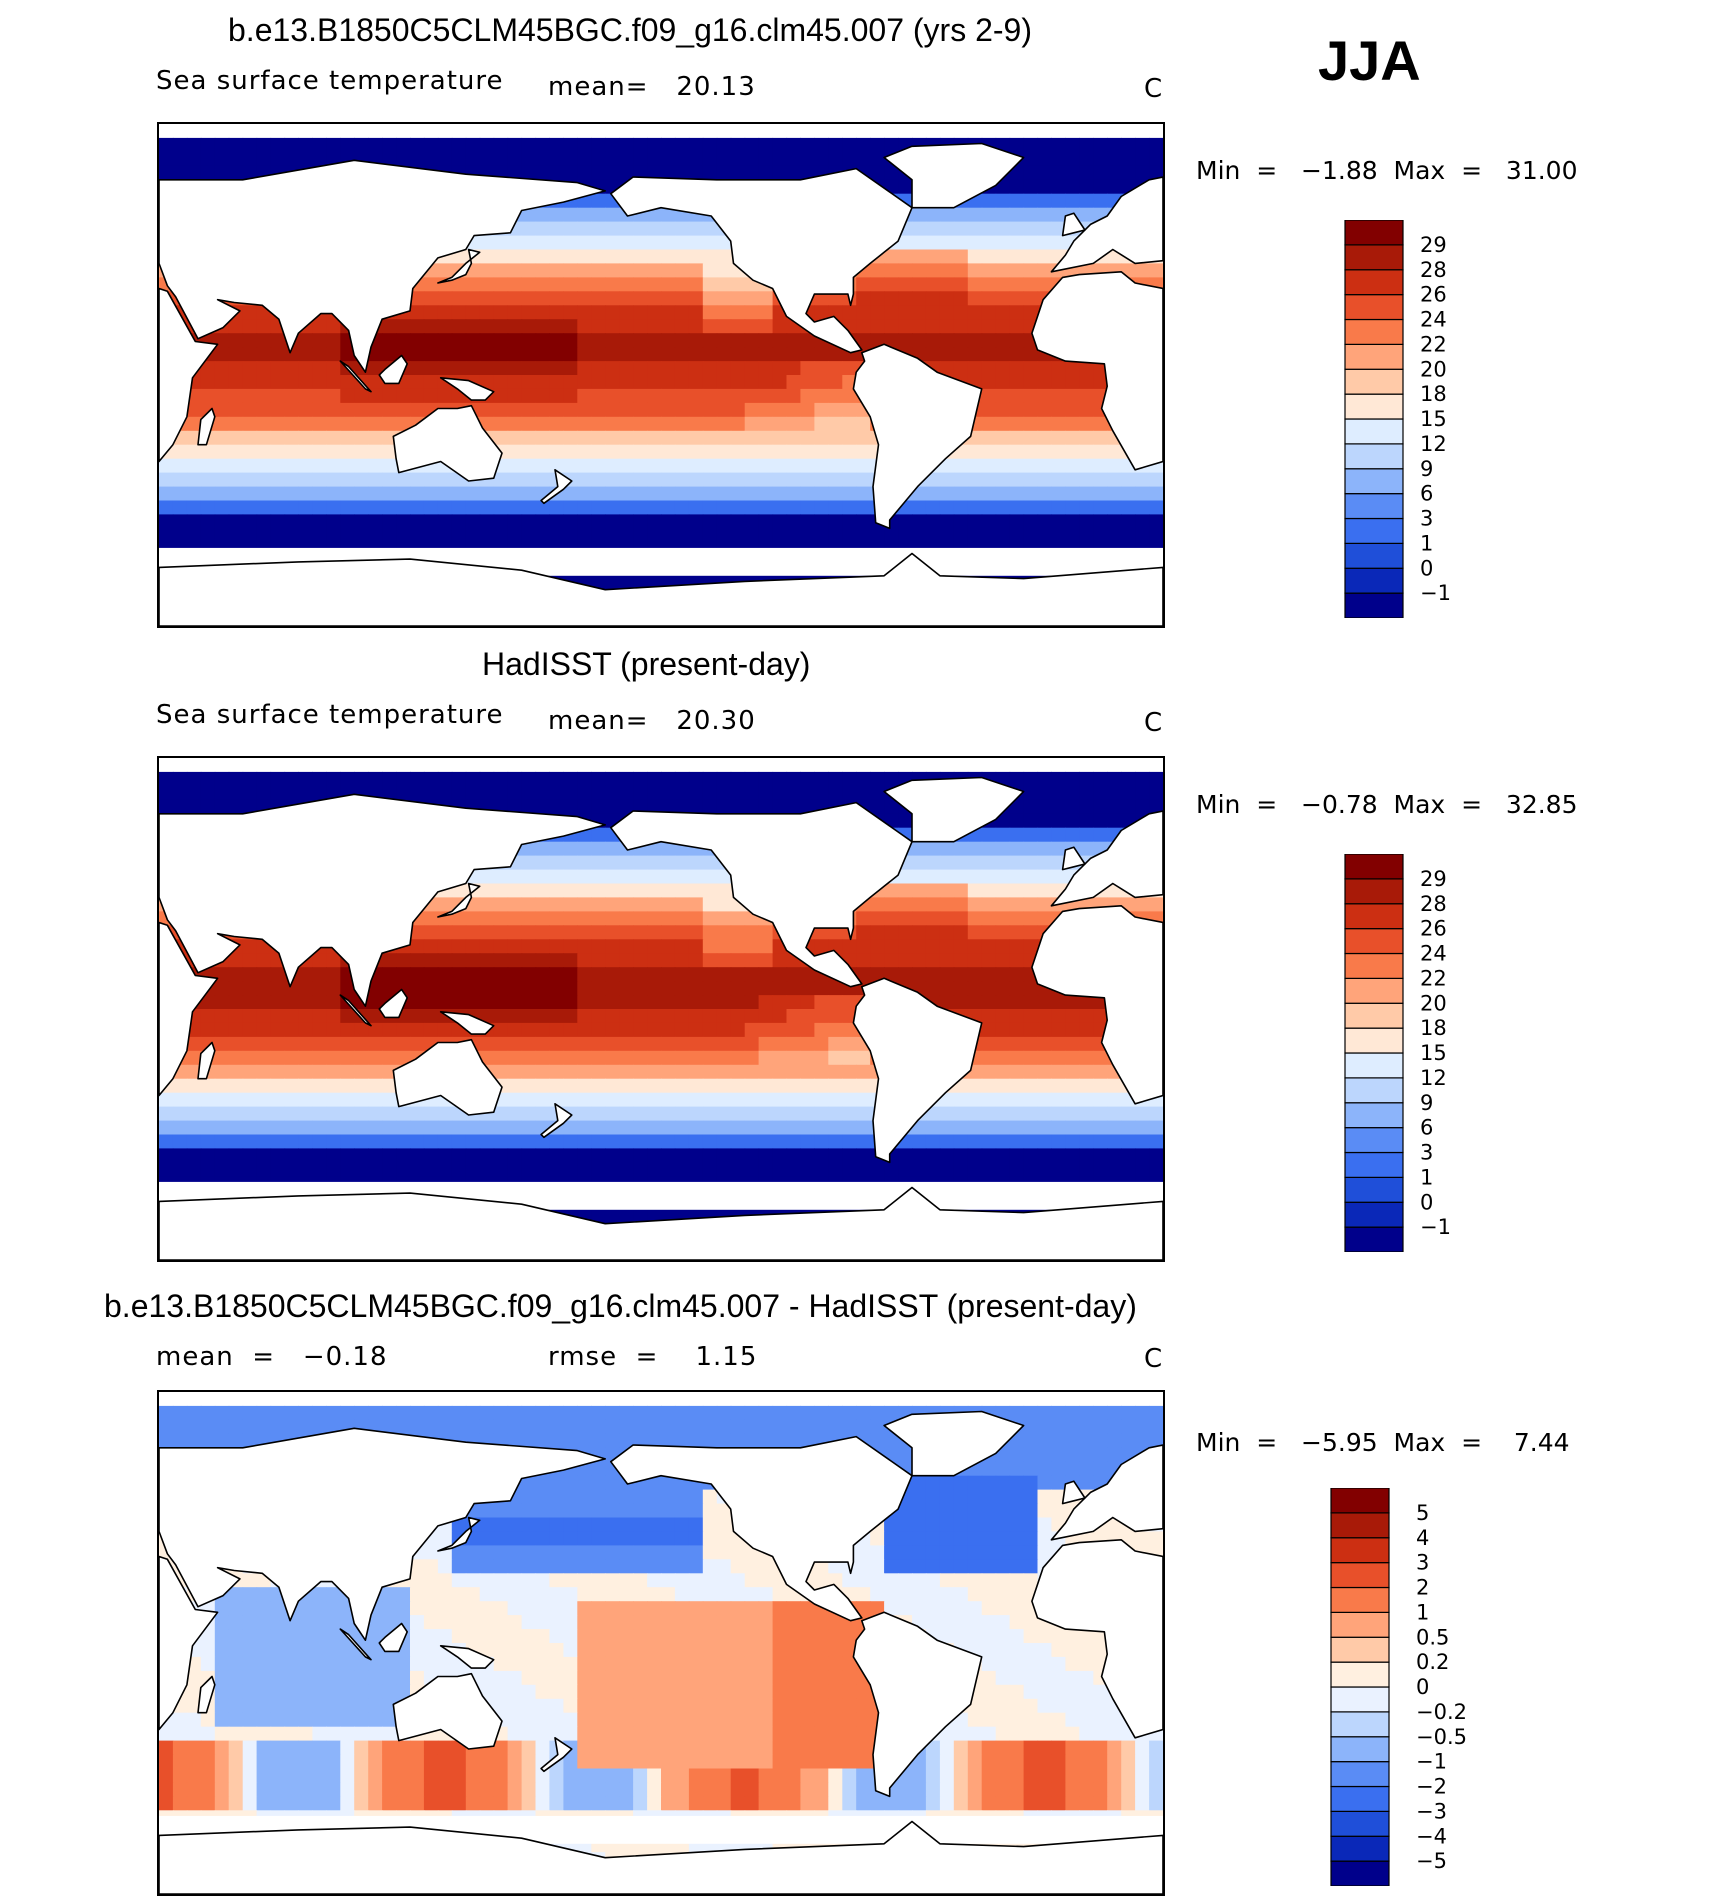 Image resolution: width=1710 pixels, height=1902 pixels. Describe the element at coordinates (761, 260) in the screenshot. I see `landmass-north-america` at that location.